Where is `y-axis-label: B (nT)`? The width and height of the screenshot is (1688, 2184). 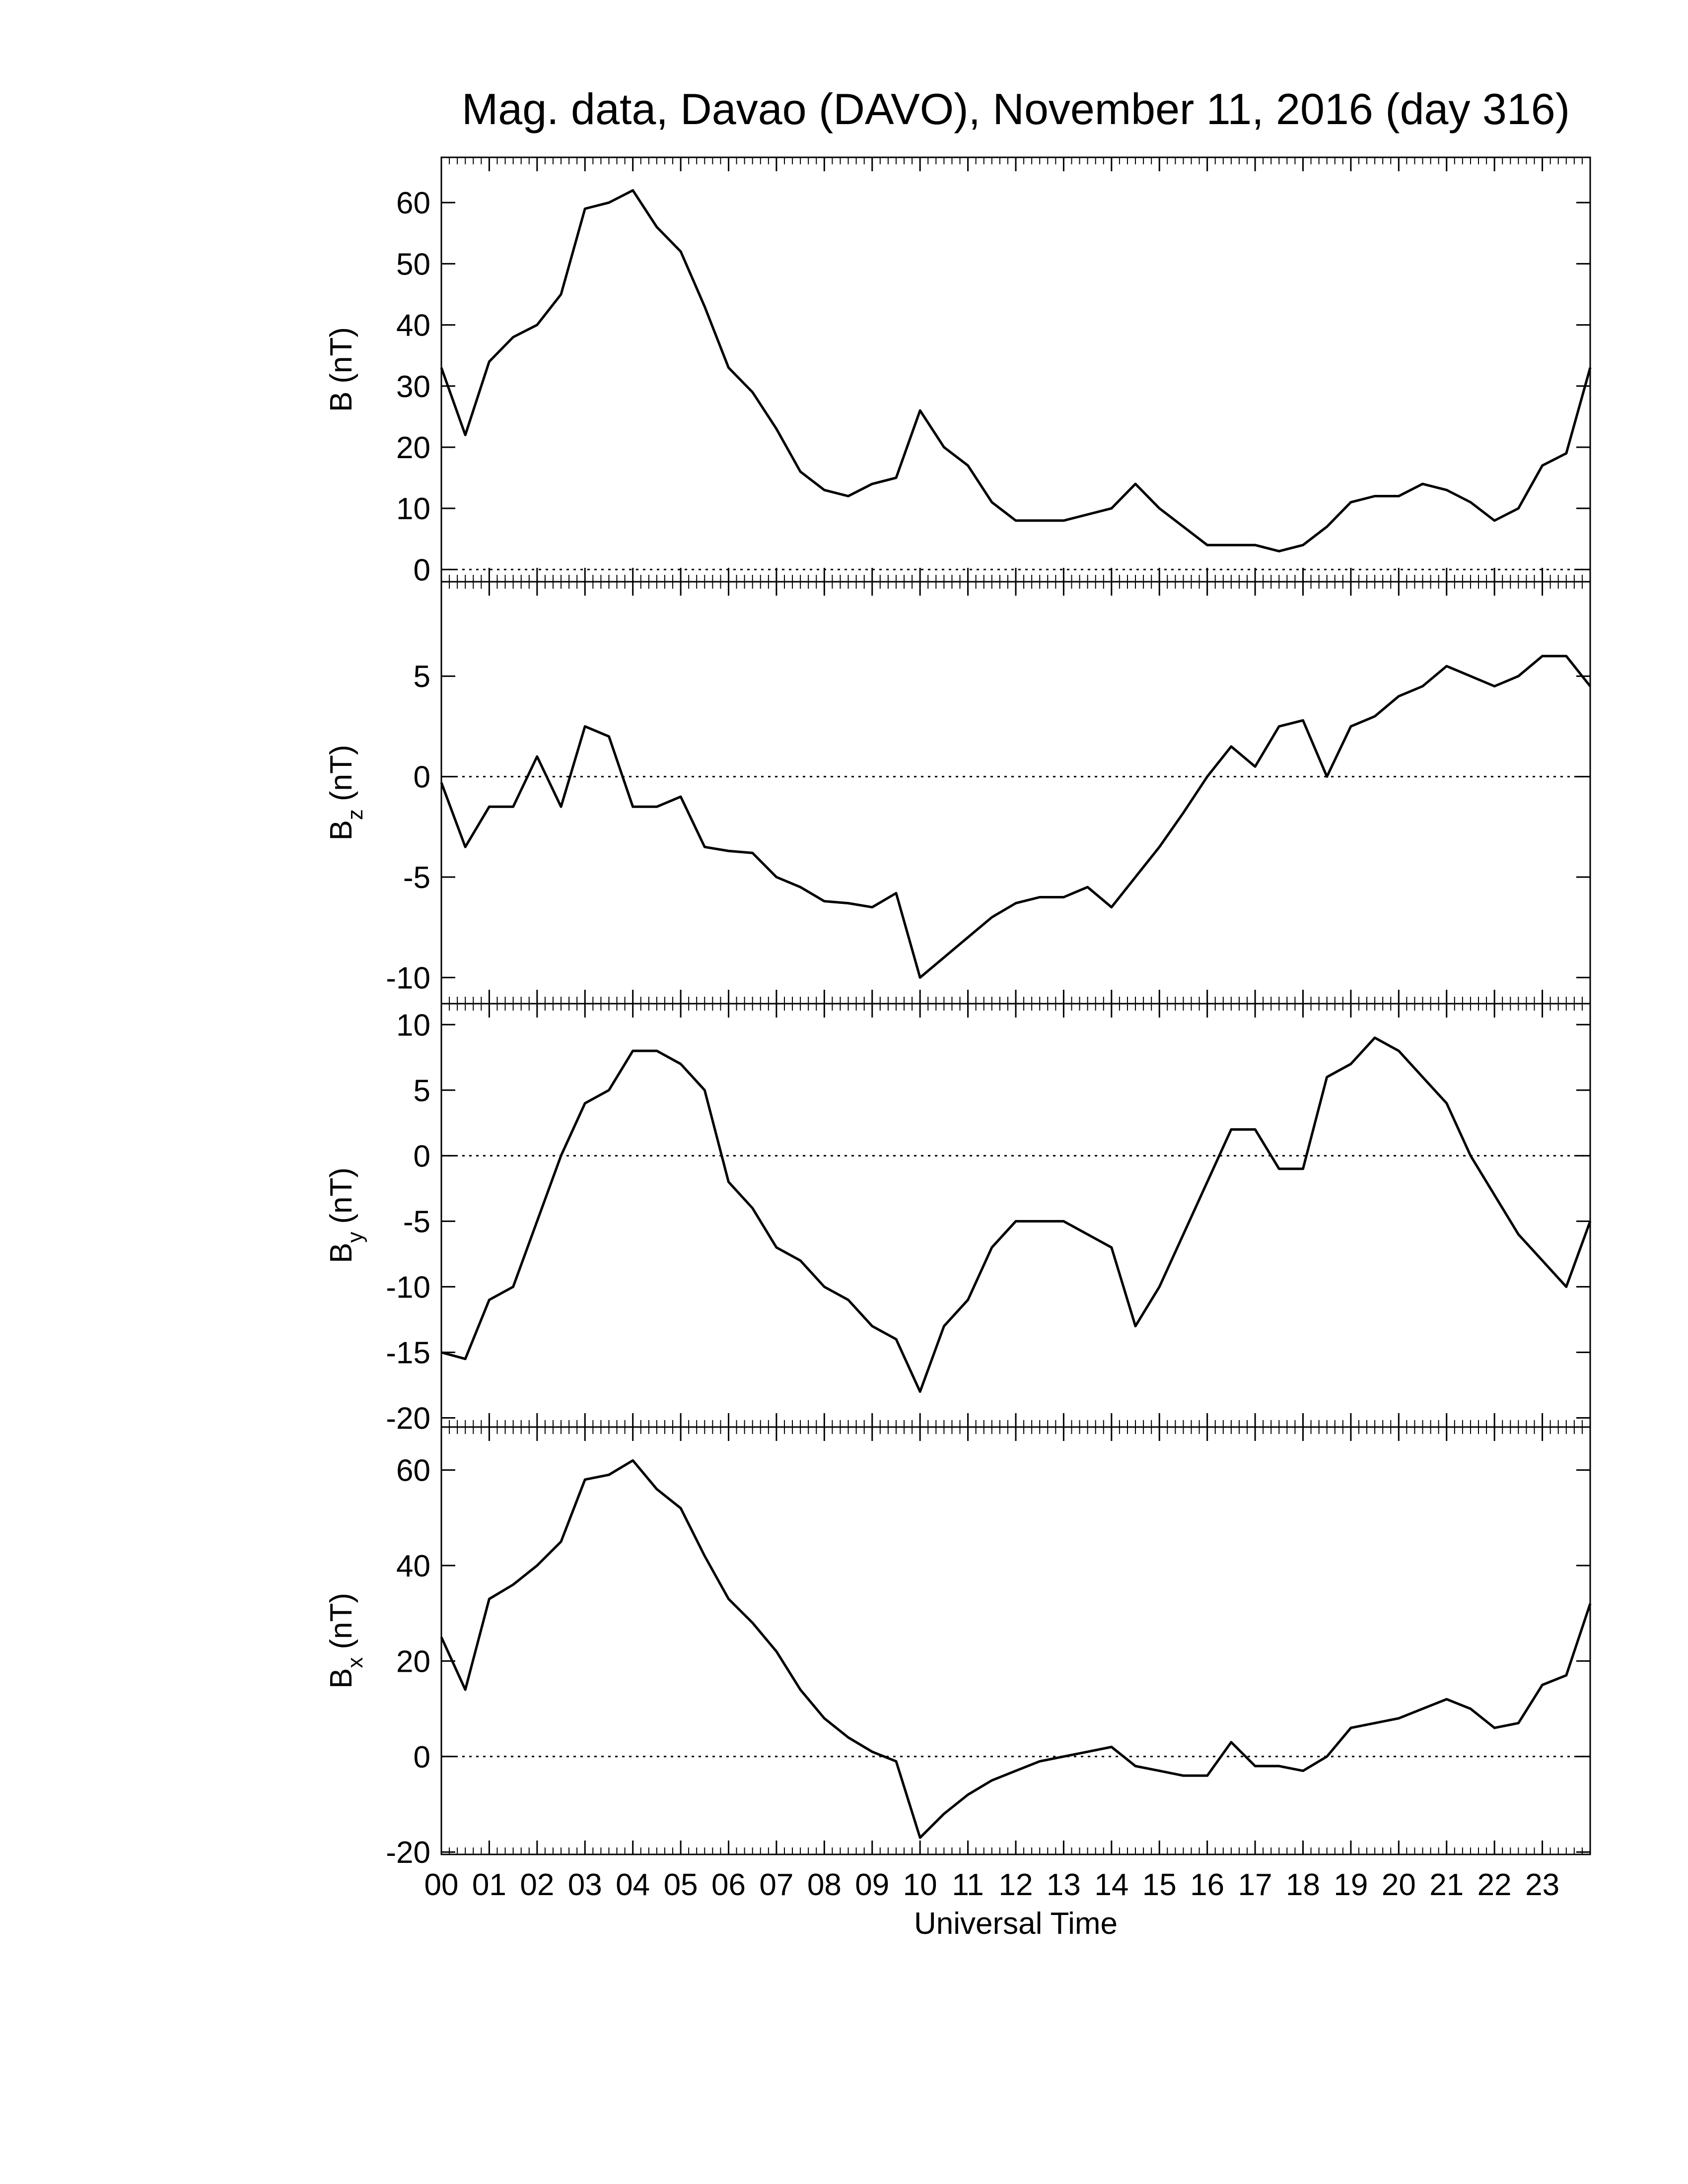 y-axis-label: B (nT) is located at coordinates (341, 369).